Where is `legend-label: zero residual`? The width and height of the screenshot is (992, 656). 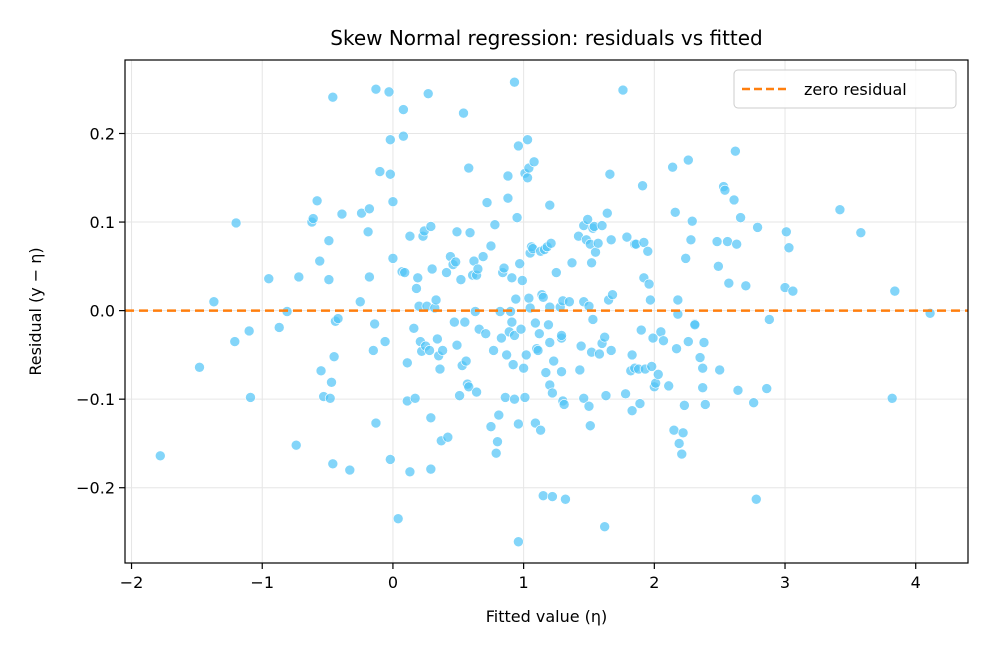 legend-label: zero residual is located at coordinates (855, 89).